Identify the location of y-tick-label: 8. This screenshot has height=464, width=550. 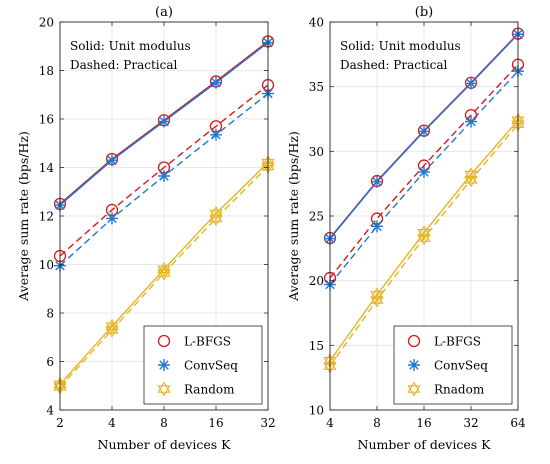
(50, 314).